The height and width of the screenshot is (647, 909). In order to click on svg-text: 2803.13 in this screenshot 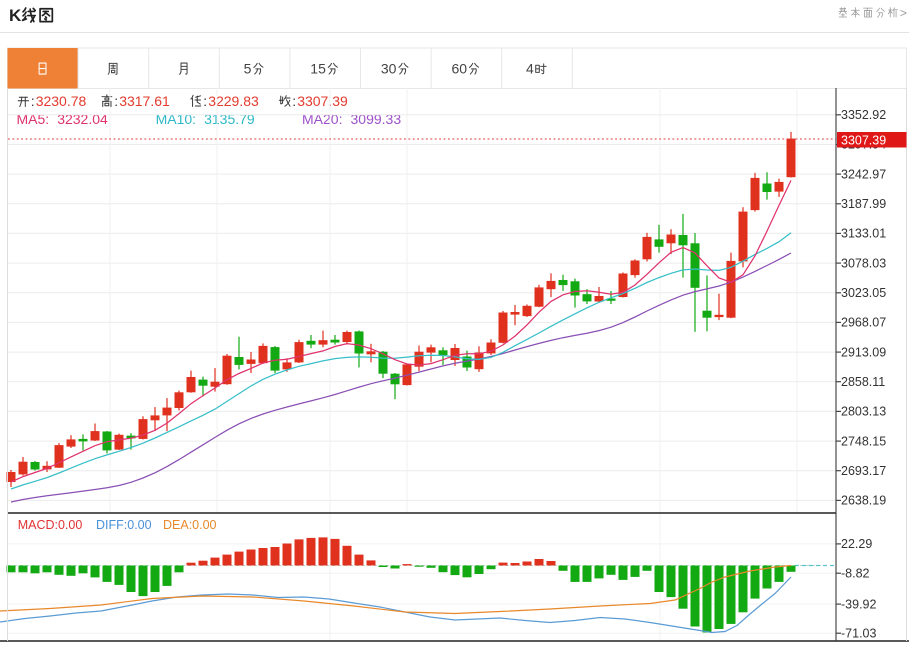, I will do `click(863, 412)`.